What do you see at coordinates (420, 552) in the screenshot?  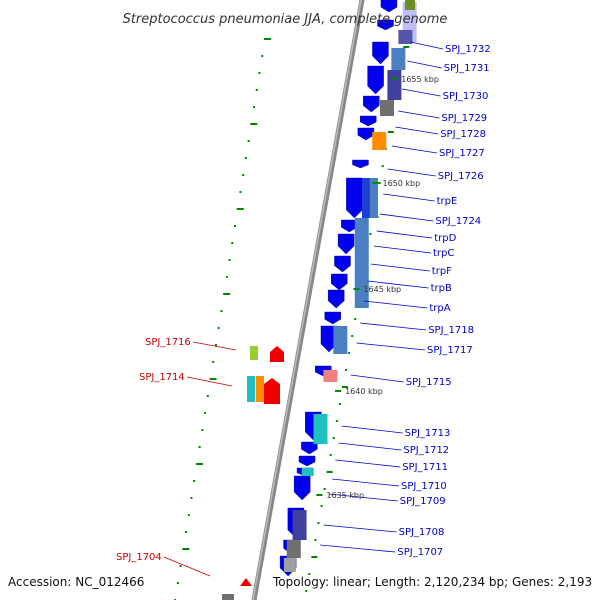 I see `gene-label-SPJ_1707: SPJ_1707` at bounding box center [420, 552].